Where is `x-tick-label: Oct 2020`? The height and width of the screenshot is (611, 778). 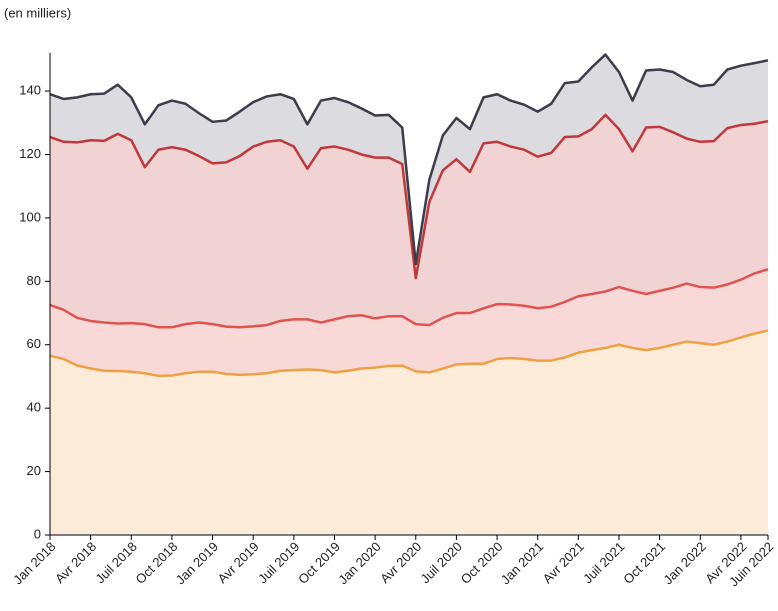 x-tick-label: Oct 2020 is located at coordinates (482, 563).